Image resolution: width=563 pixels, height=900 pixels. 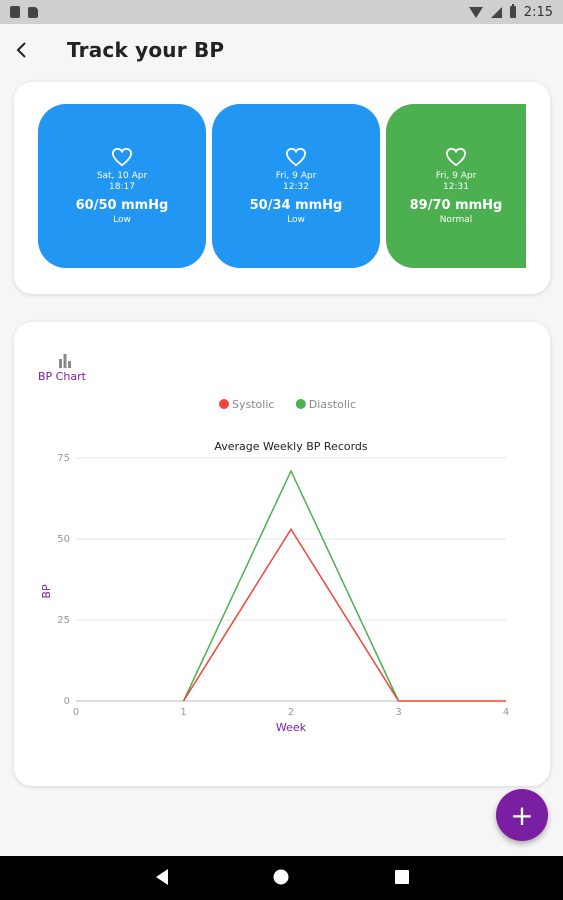 I want to click on chart-title: Average Weekly BP Records, so click(x=291, y=446).